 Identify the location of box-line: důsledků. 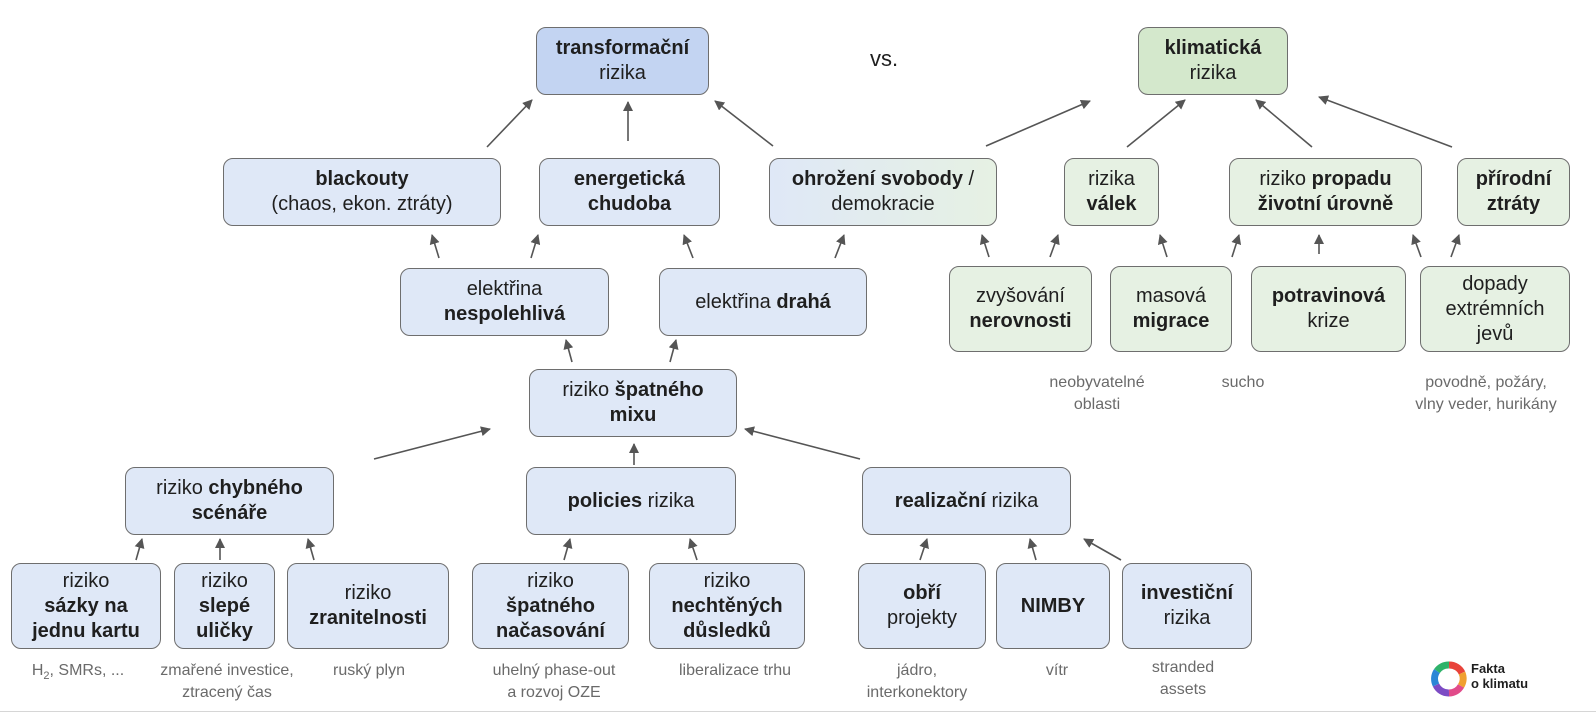
(727, 630).